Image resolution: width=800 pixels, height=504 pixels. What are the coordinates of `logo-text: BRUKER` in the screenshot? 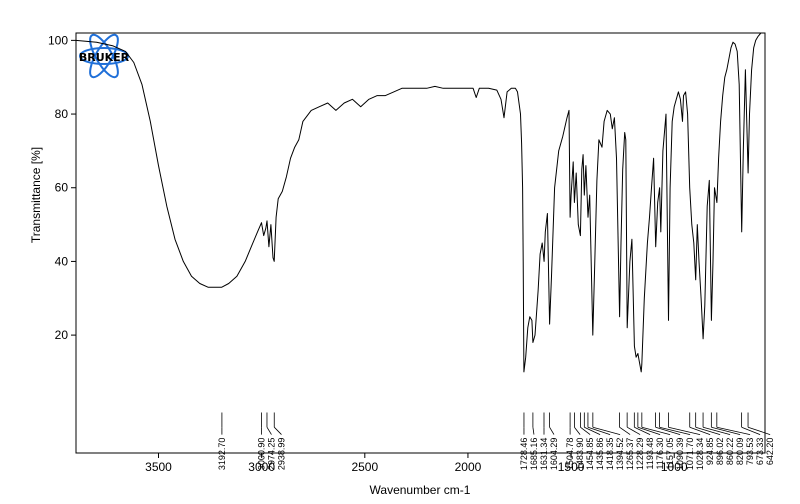 It's located at (104, 57).